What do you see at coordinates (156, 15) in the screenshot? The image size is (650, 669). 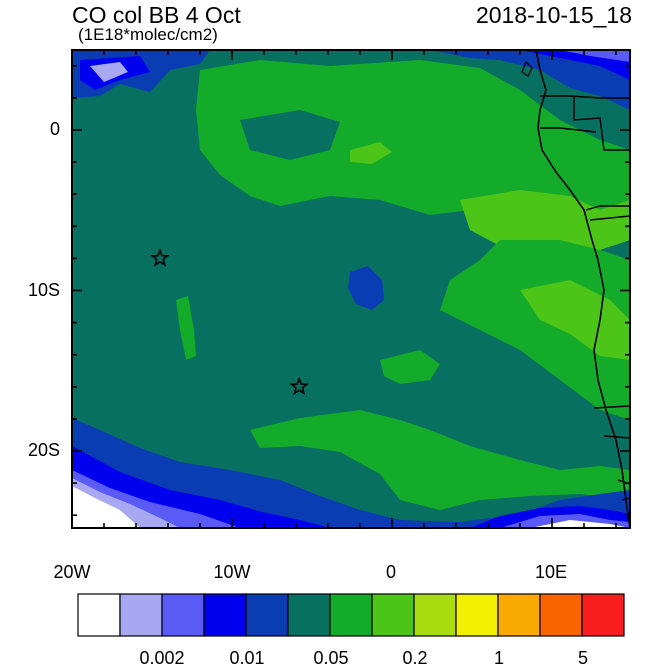 I see `map-title: CO col BB 4 Oct` at bounding box center [156, 15].